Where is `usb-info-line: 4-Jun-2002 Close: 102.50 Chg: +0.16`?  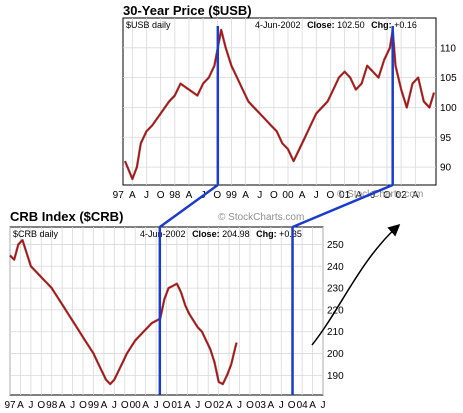 usb-info-line: 4-Jun-2002 Close: 102.50 Chg: +0.16 is located at coordinates (336, 25).